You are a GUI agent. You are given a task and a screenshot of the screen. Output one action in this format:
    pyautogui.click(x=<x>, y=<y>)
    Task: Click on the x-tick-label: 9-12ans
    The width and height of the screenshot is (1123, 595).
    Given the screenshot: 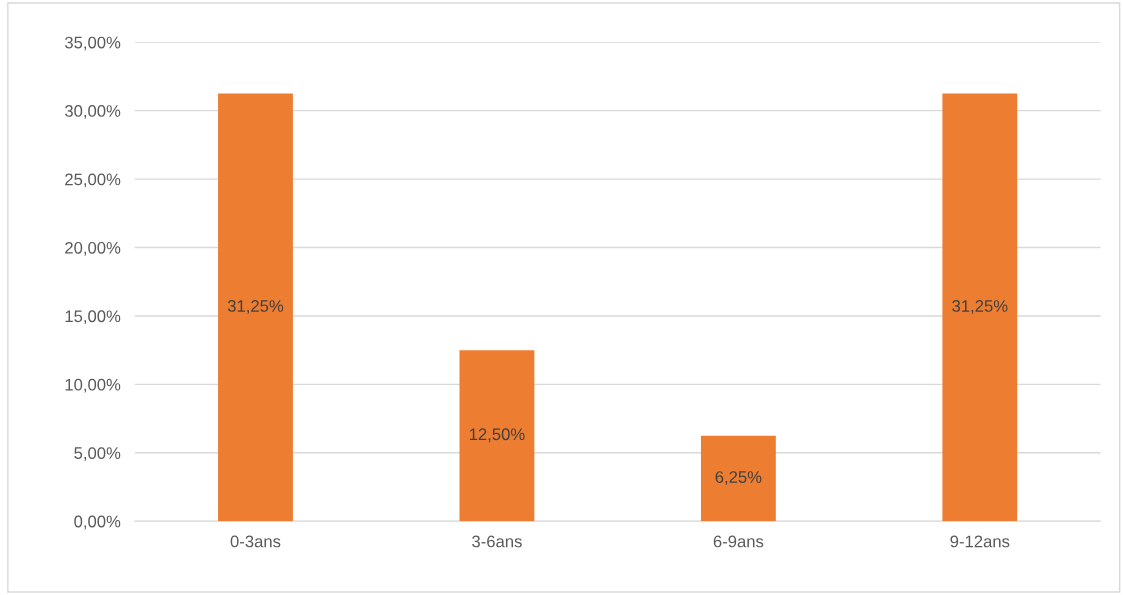 What is the action you would take?
    pyautogui.click(x=980, y=541)
    